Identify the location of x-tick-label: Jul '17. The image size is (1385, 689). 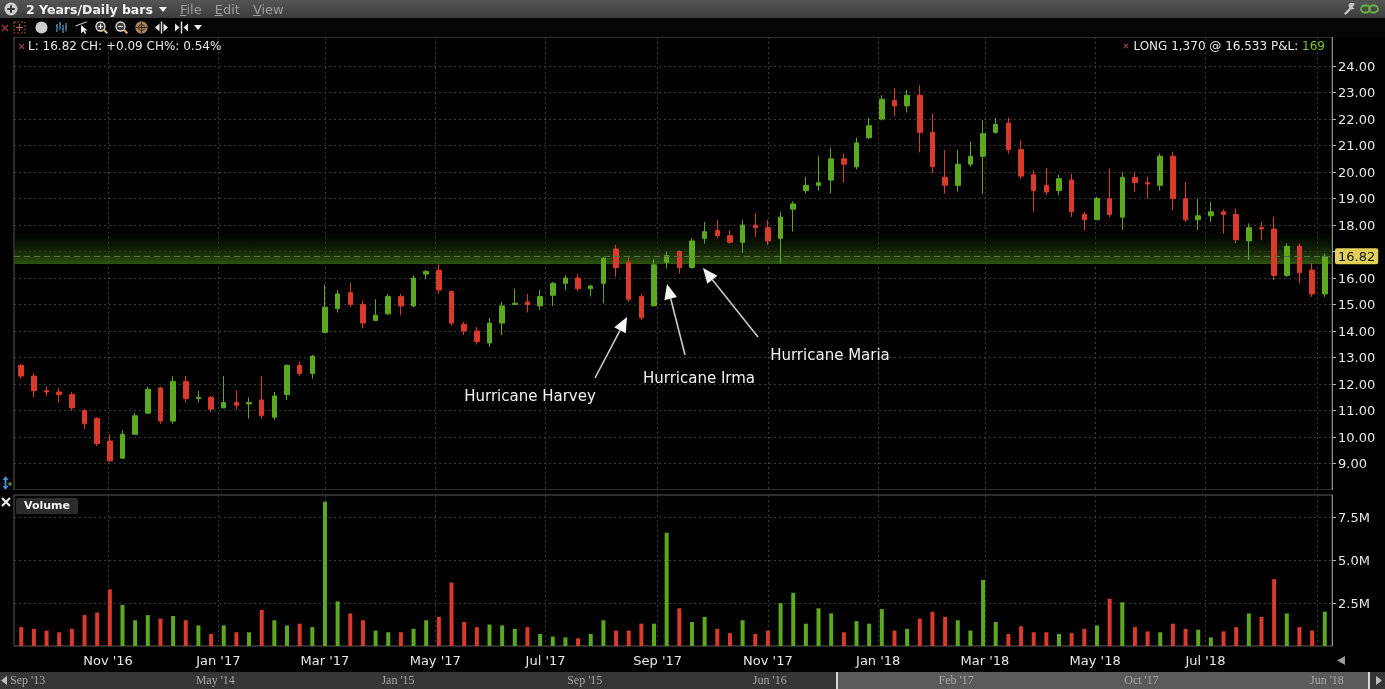
(545, 660).